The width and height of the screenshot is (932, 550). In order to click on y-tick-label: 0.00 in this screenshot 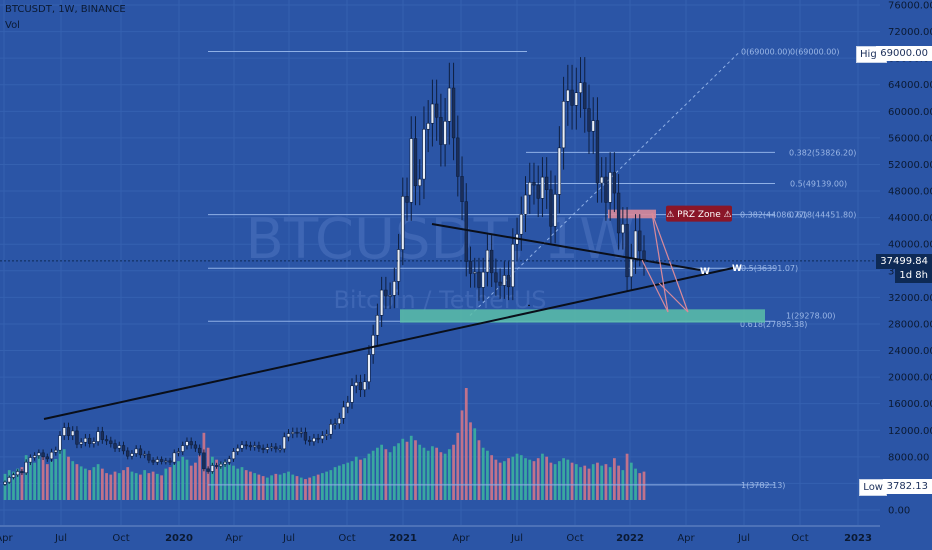, I will do `click(899, 511)`.